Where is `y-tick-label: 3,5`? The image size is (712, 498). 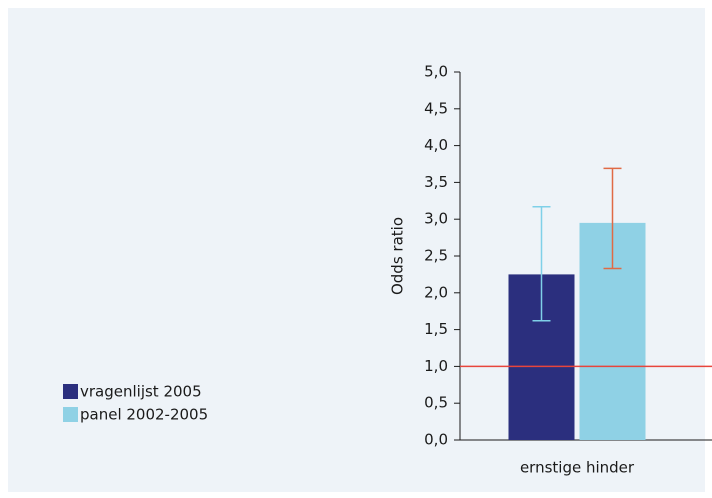 y-tick-label: 3,5 is located at coordinates (436, 182).